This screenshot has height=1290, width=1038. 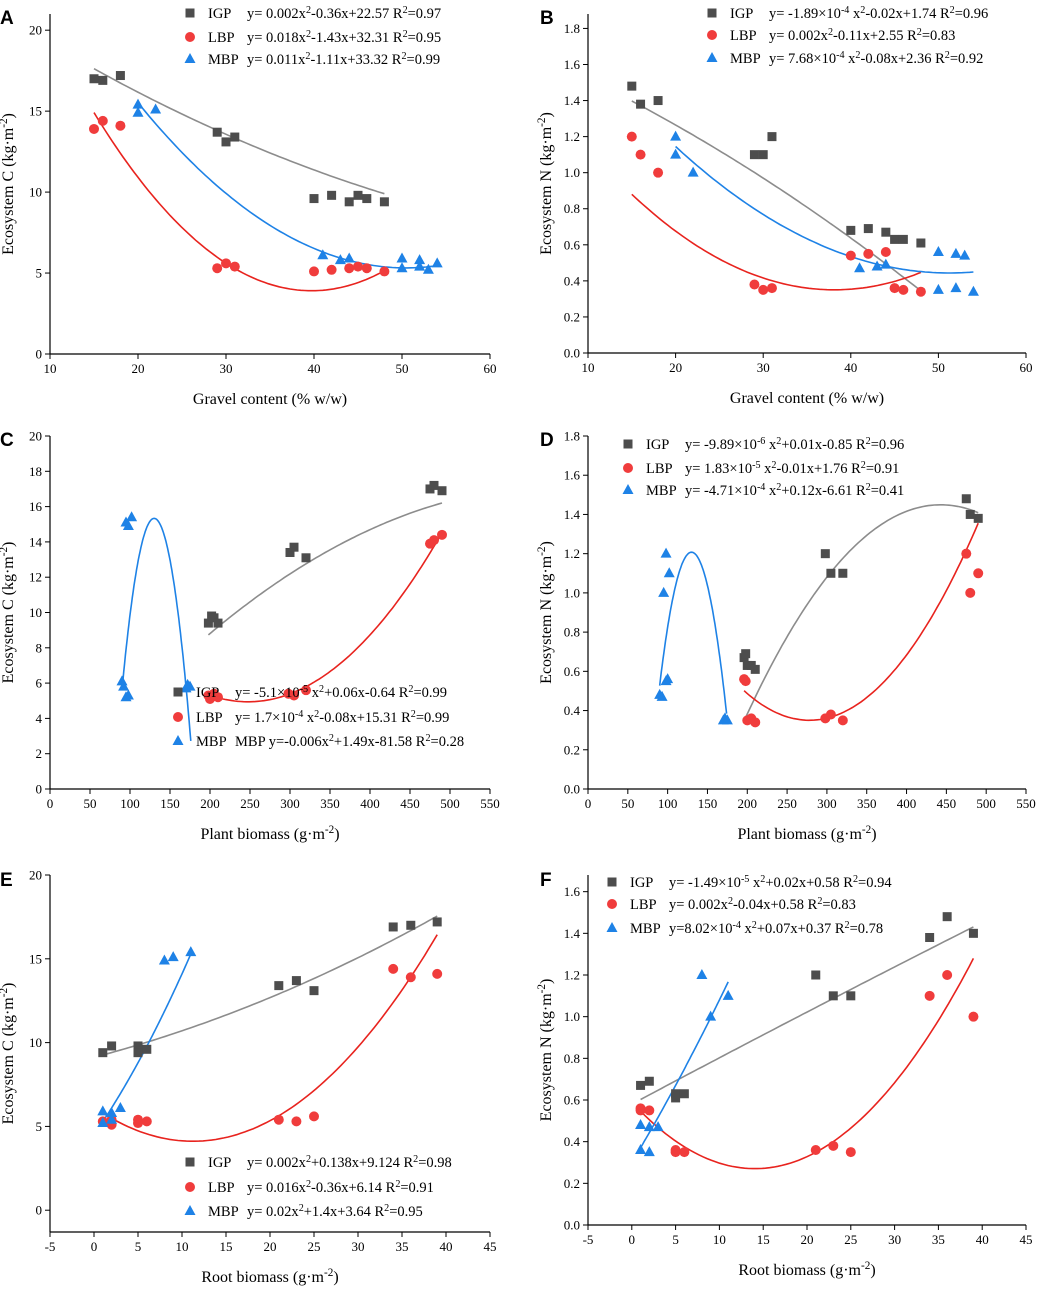 What do you see at coordinates (572, 1058) in the screenshot?
I see `y-tick-label: 0.8` at bounding box center [572, 1058].